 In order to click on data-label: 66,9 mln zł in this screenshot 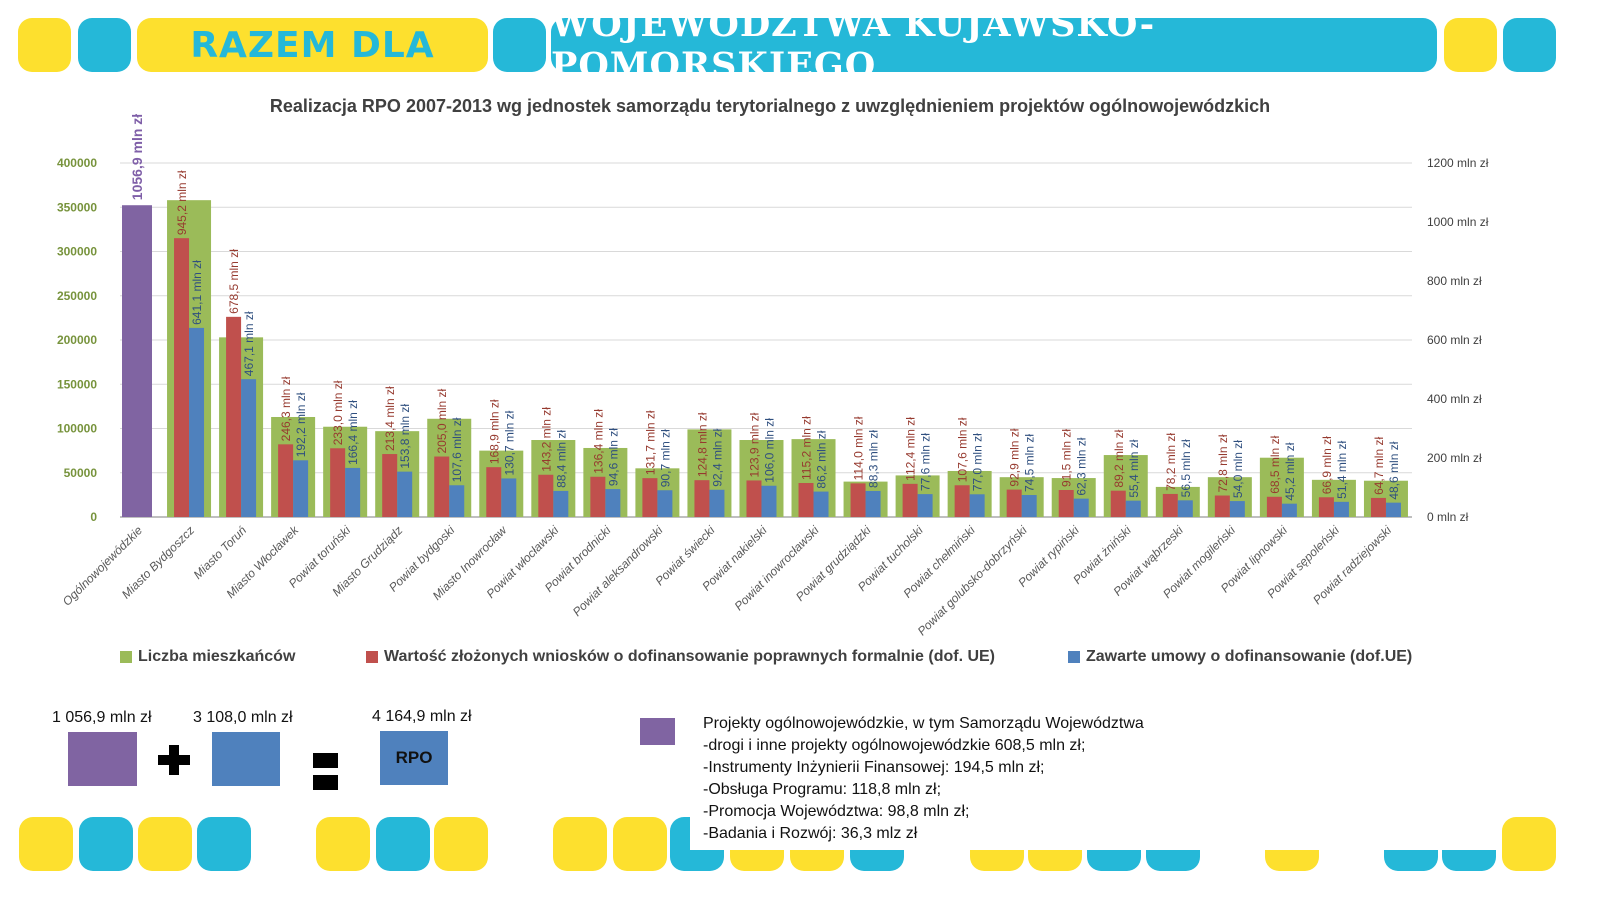, I will do `click(1327, 465)`.